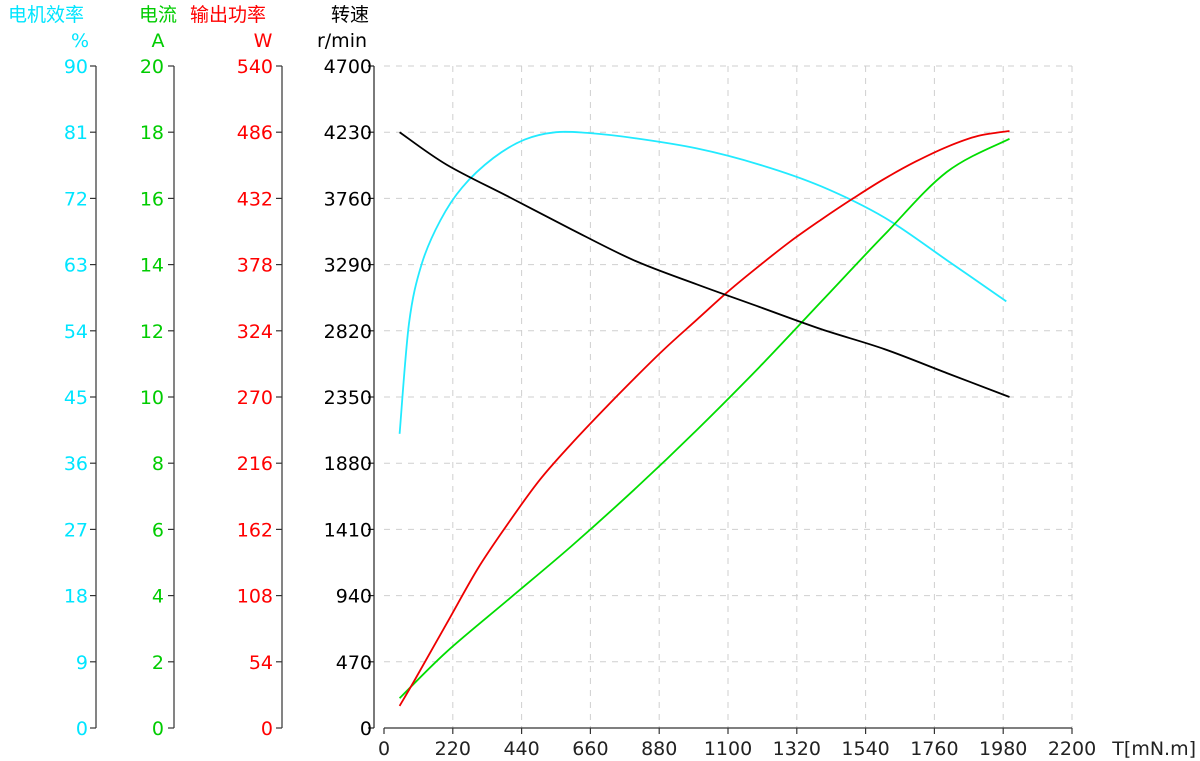  What do you see at coordinates (228, 15) in the screenshot?
I see `axis-title-power: 输出功率` at bounding box center [228, 15].